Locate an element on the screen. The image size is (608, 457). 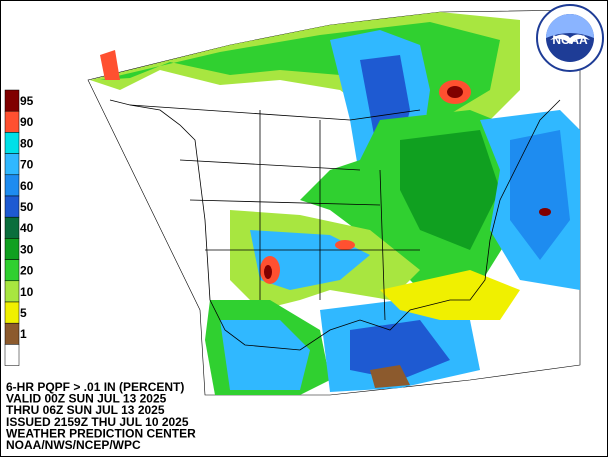
legend-label: 90 is located at coordinates (27, 122).